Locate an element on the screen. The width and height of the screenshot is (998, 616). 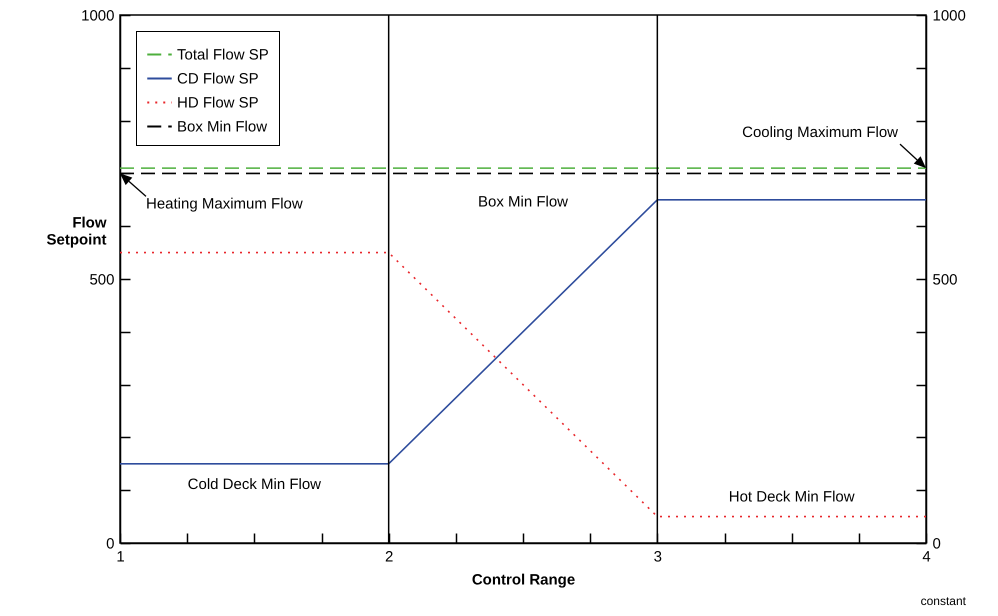
legend-label: HD Flow SP is located at coordinates (218, 103).